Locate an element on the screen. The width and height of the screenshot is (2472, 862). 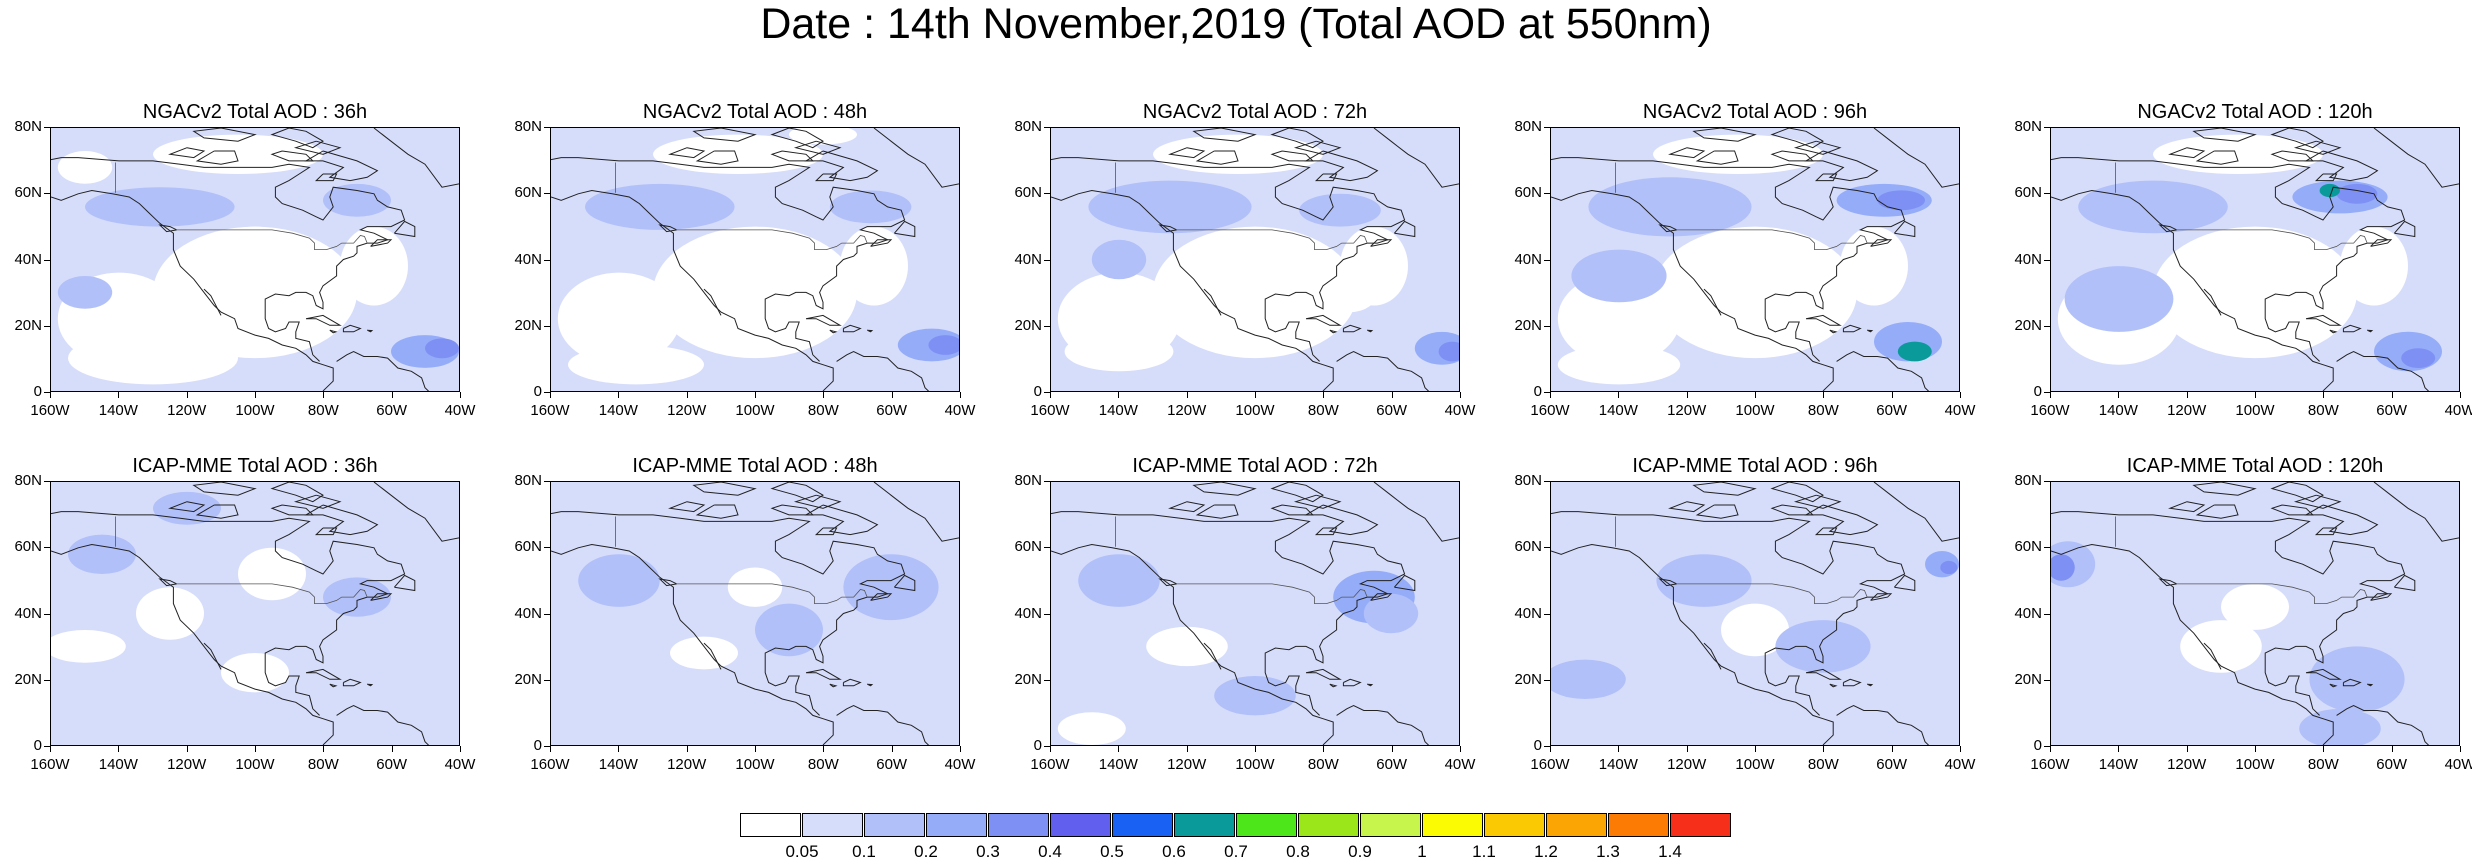
y-tick-label: 0 is located at coordinates (1537, 745).